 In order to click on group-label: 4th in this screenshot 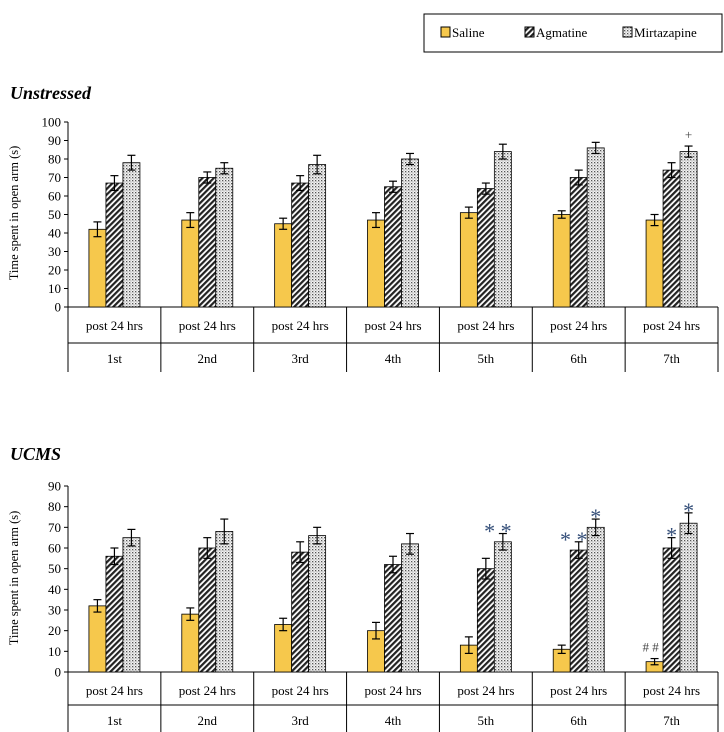, I will do `click(393, 720)`.